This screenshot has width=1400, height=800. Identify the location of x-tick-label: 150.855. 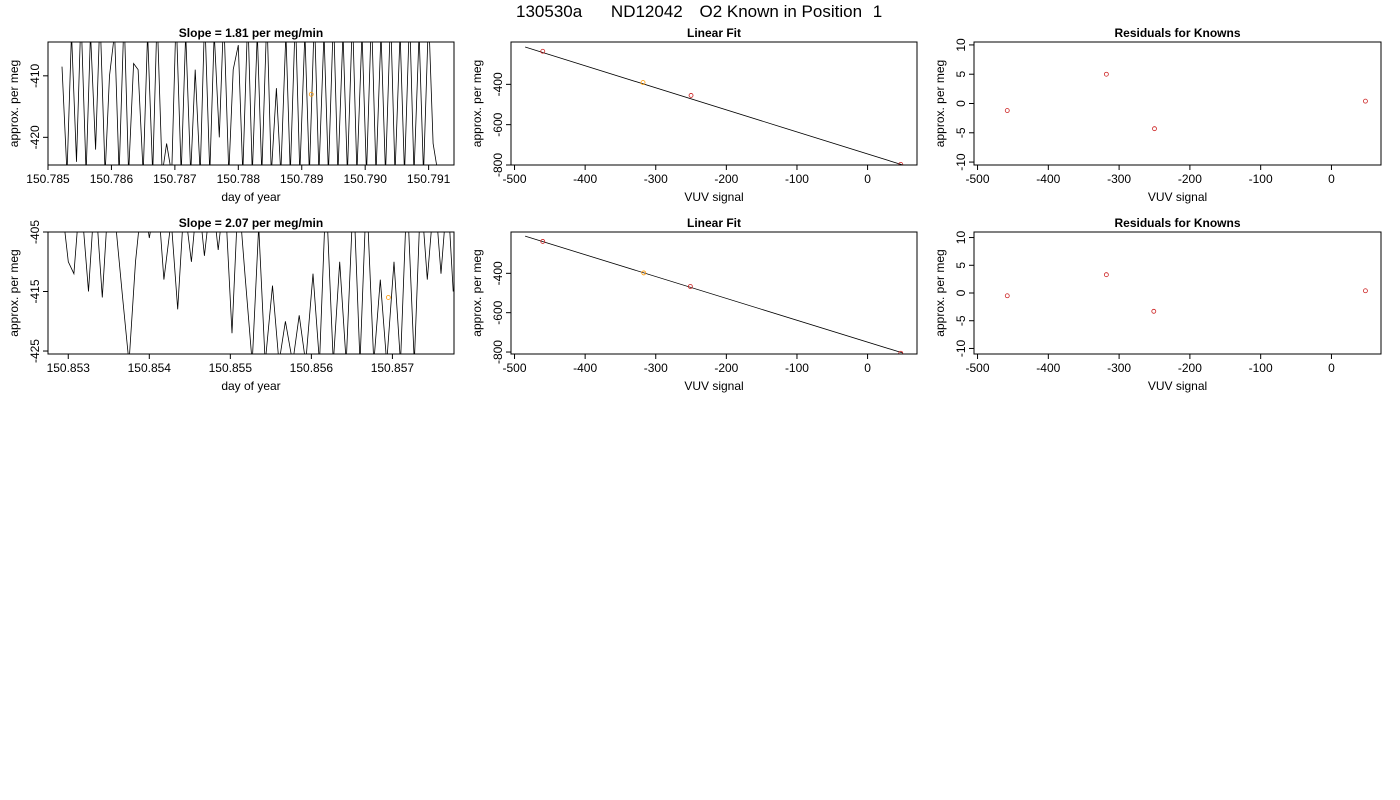
(231, 368).